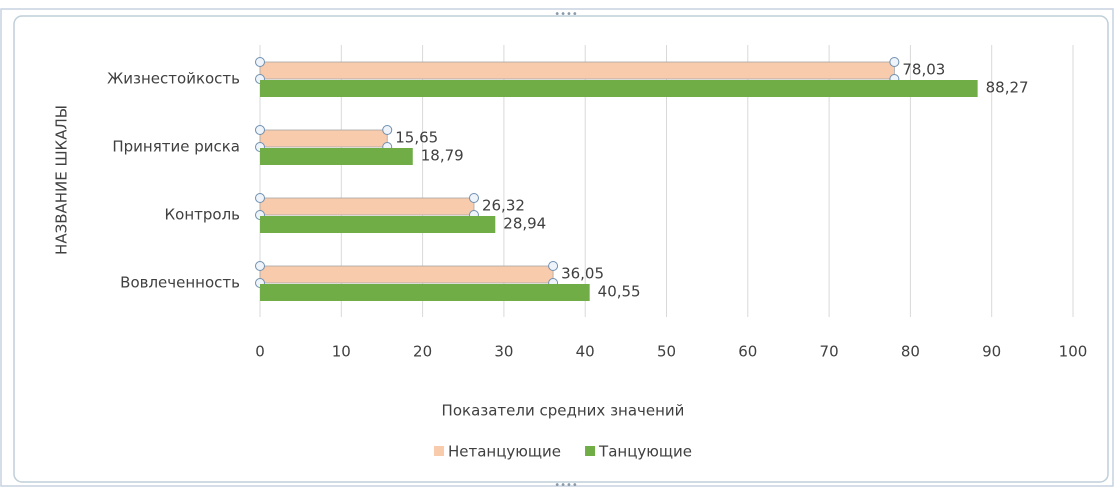  I want to click on x-tick-label: 100, so click(1073, 352).